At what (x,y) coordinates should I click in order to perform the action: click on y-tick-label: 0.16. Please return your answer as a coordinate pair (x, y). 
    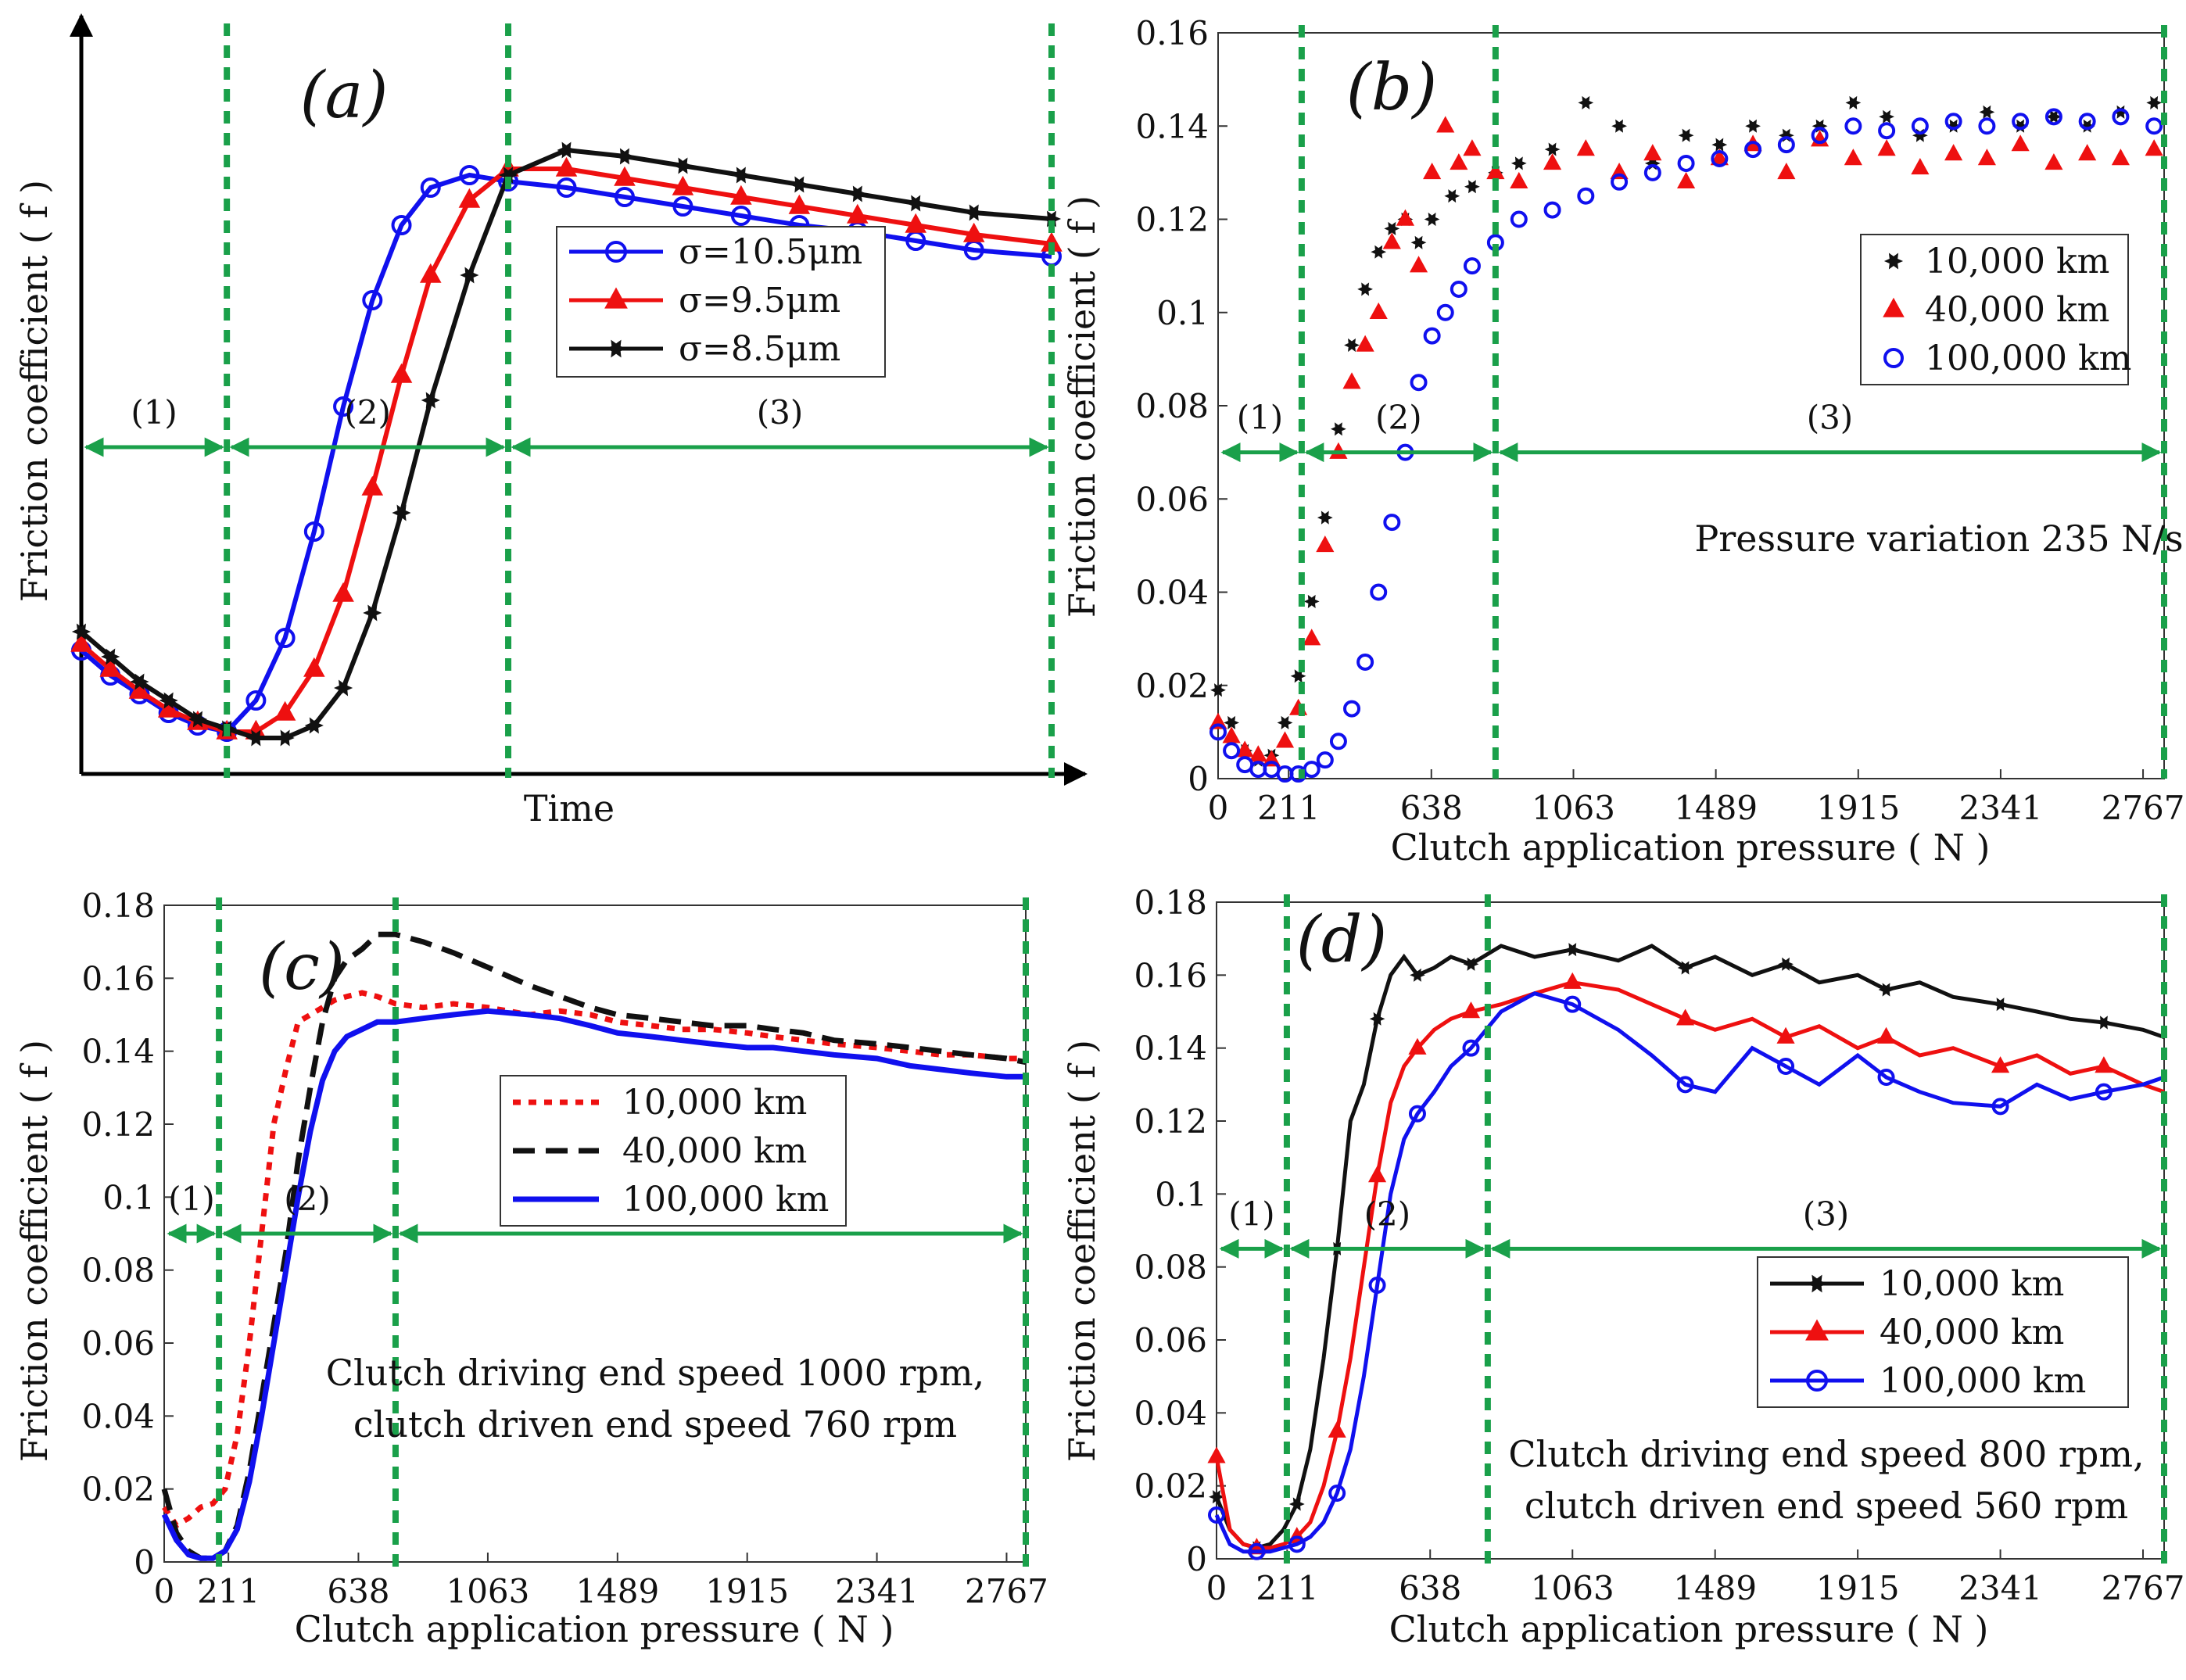
    Looking at the image, I should click on (118, 978).